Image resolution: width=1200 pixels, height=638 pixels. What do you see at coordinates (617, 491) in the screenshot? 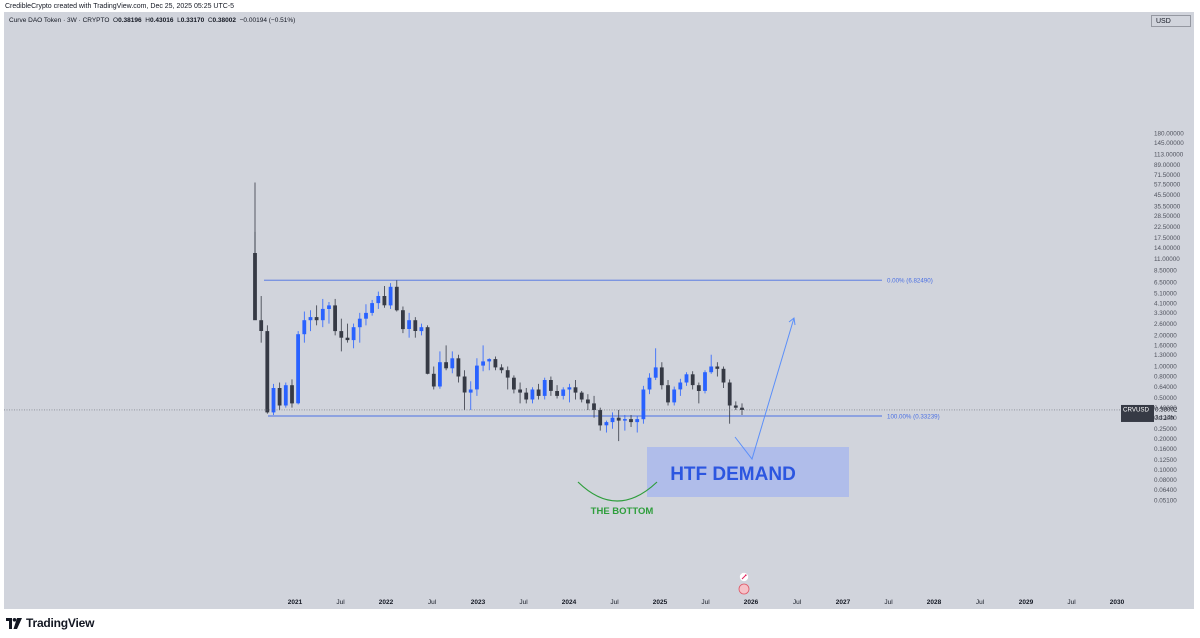
I see `bottom-arc` at bounding box center [617, 491].